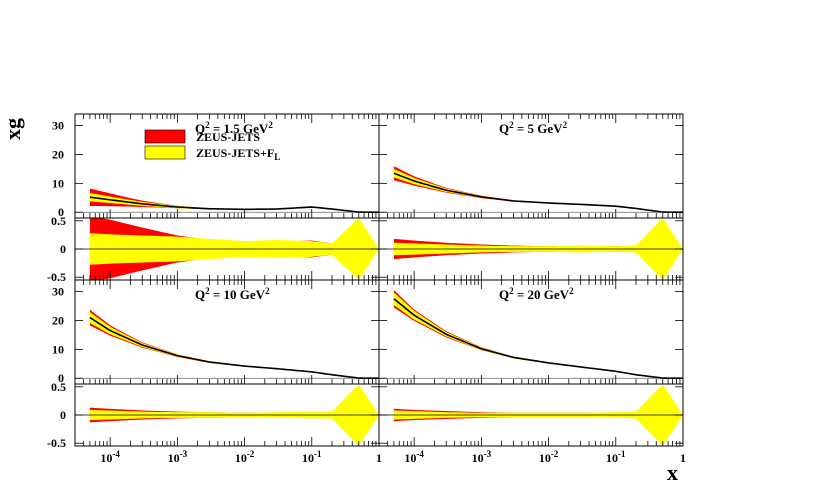 The image size is (817, 491). Describe the element at coordinates (234, 128) in the screenshot. I see `q2-label: Q2 = 1.5 GeV2` at that location.